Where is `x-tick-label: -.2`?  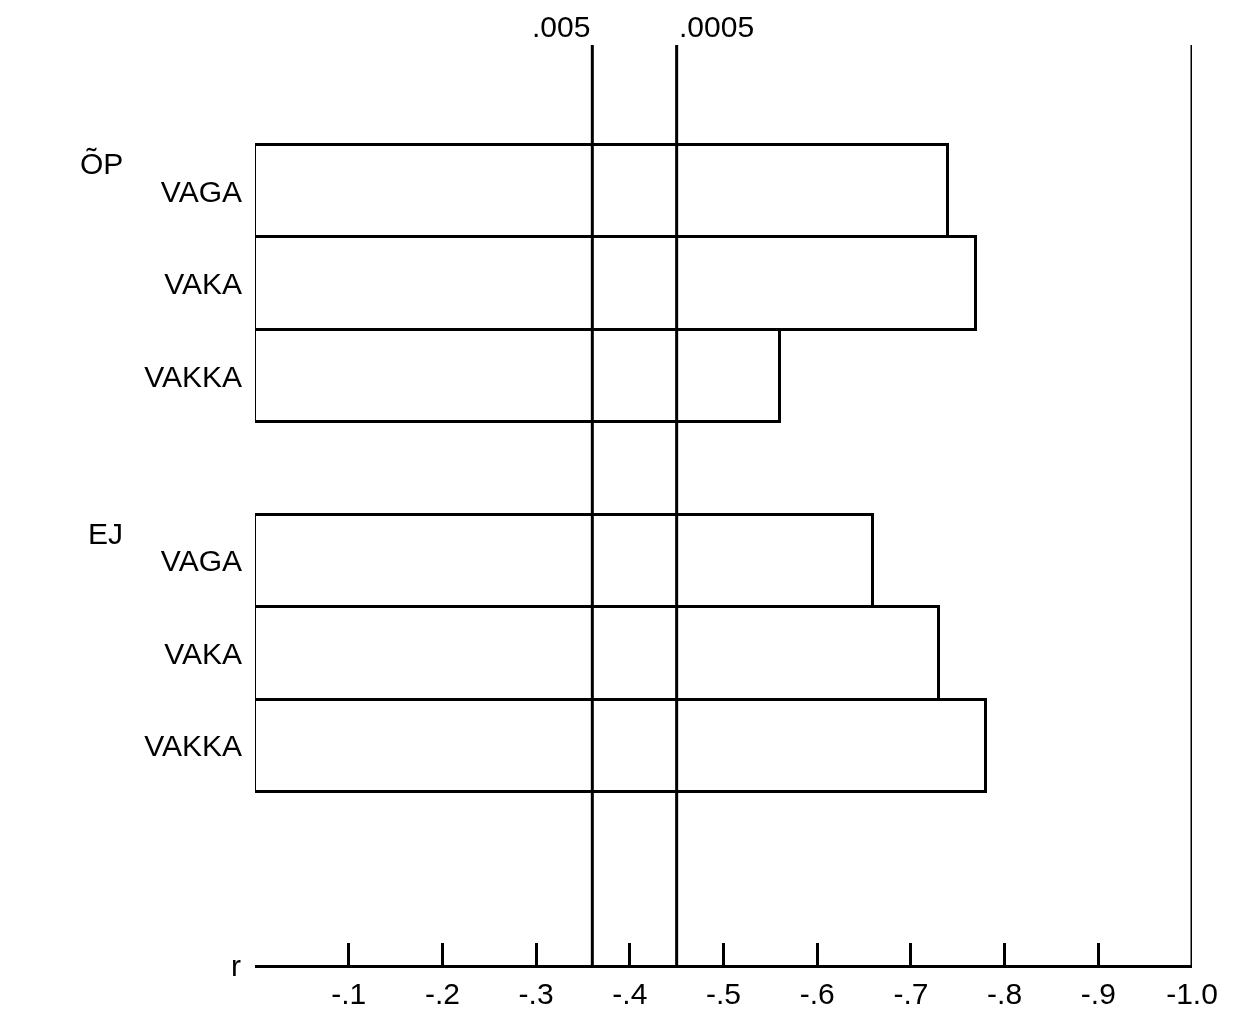 x-tick-label: -.2 is located at coordinates (442, 993).